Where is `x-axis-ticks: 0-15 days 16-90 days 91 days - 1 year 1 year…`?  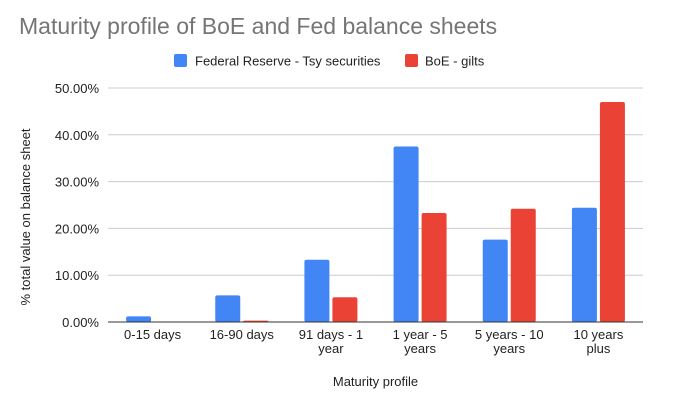
x-axis-ticks: 0-15 days 16-90 days 91 days - 1 year 1 year… is located at coordinates (374, 341).